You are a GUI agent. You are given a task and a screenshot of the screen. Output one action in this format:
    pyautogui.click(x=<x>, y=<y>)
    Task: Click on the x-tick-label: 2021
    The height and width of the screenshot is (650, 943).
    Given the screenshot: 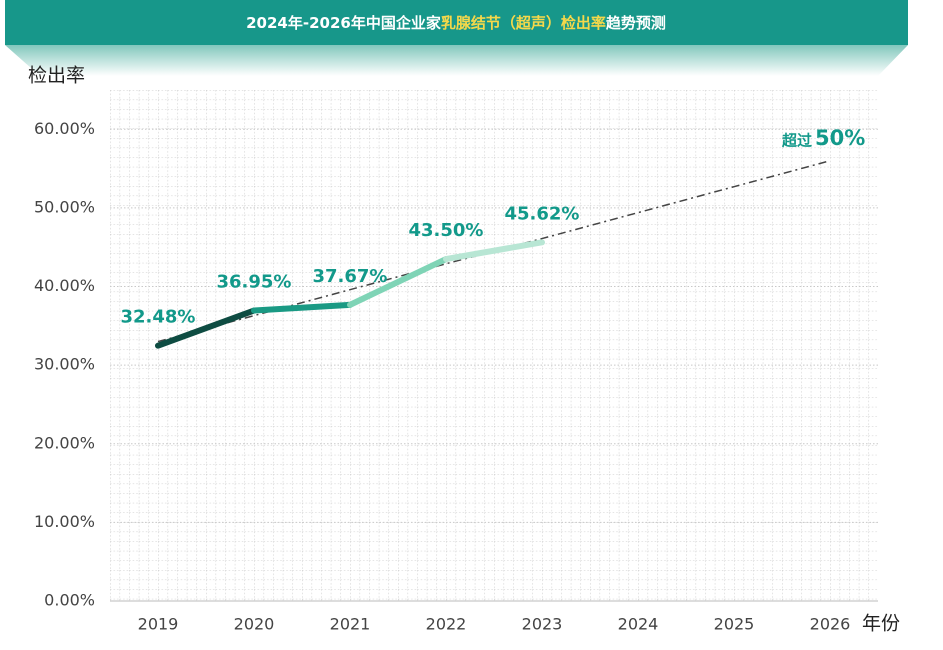 What is the action you would take?
    pyautogui.click(x=350, y=624)
    